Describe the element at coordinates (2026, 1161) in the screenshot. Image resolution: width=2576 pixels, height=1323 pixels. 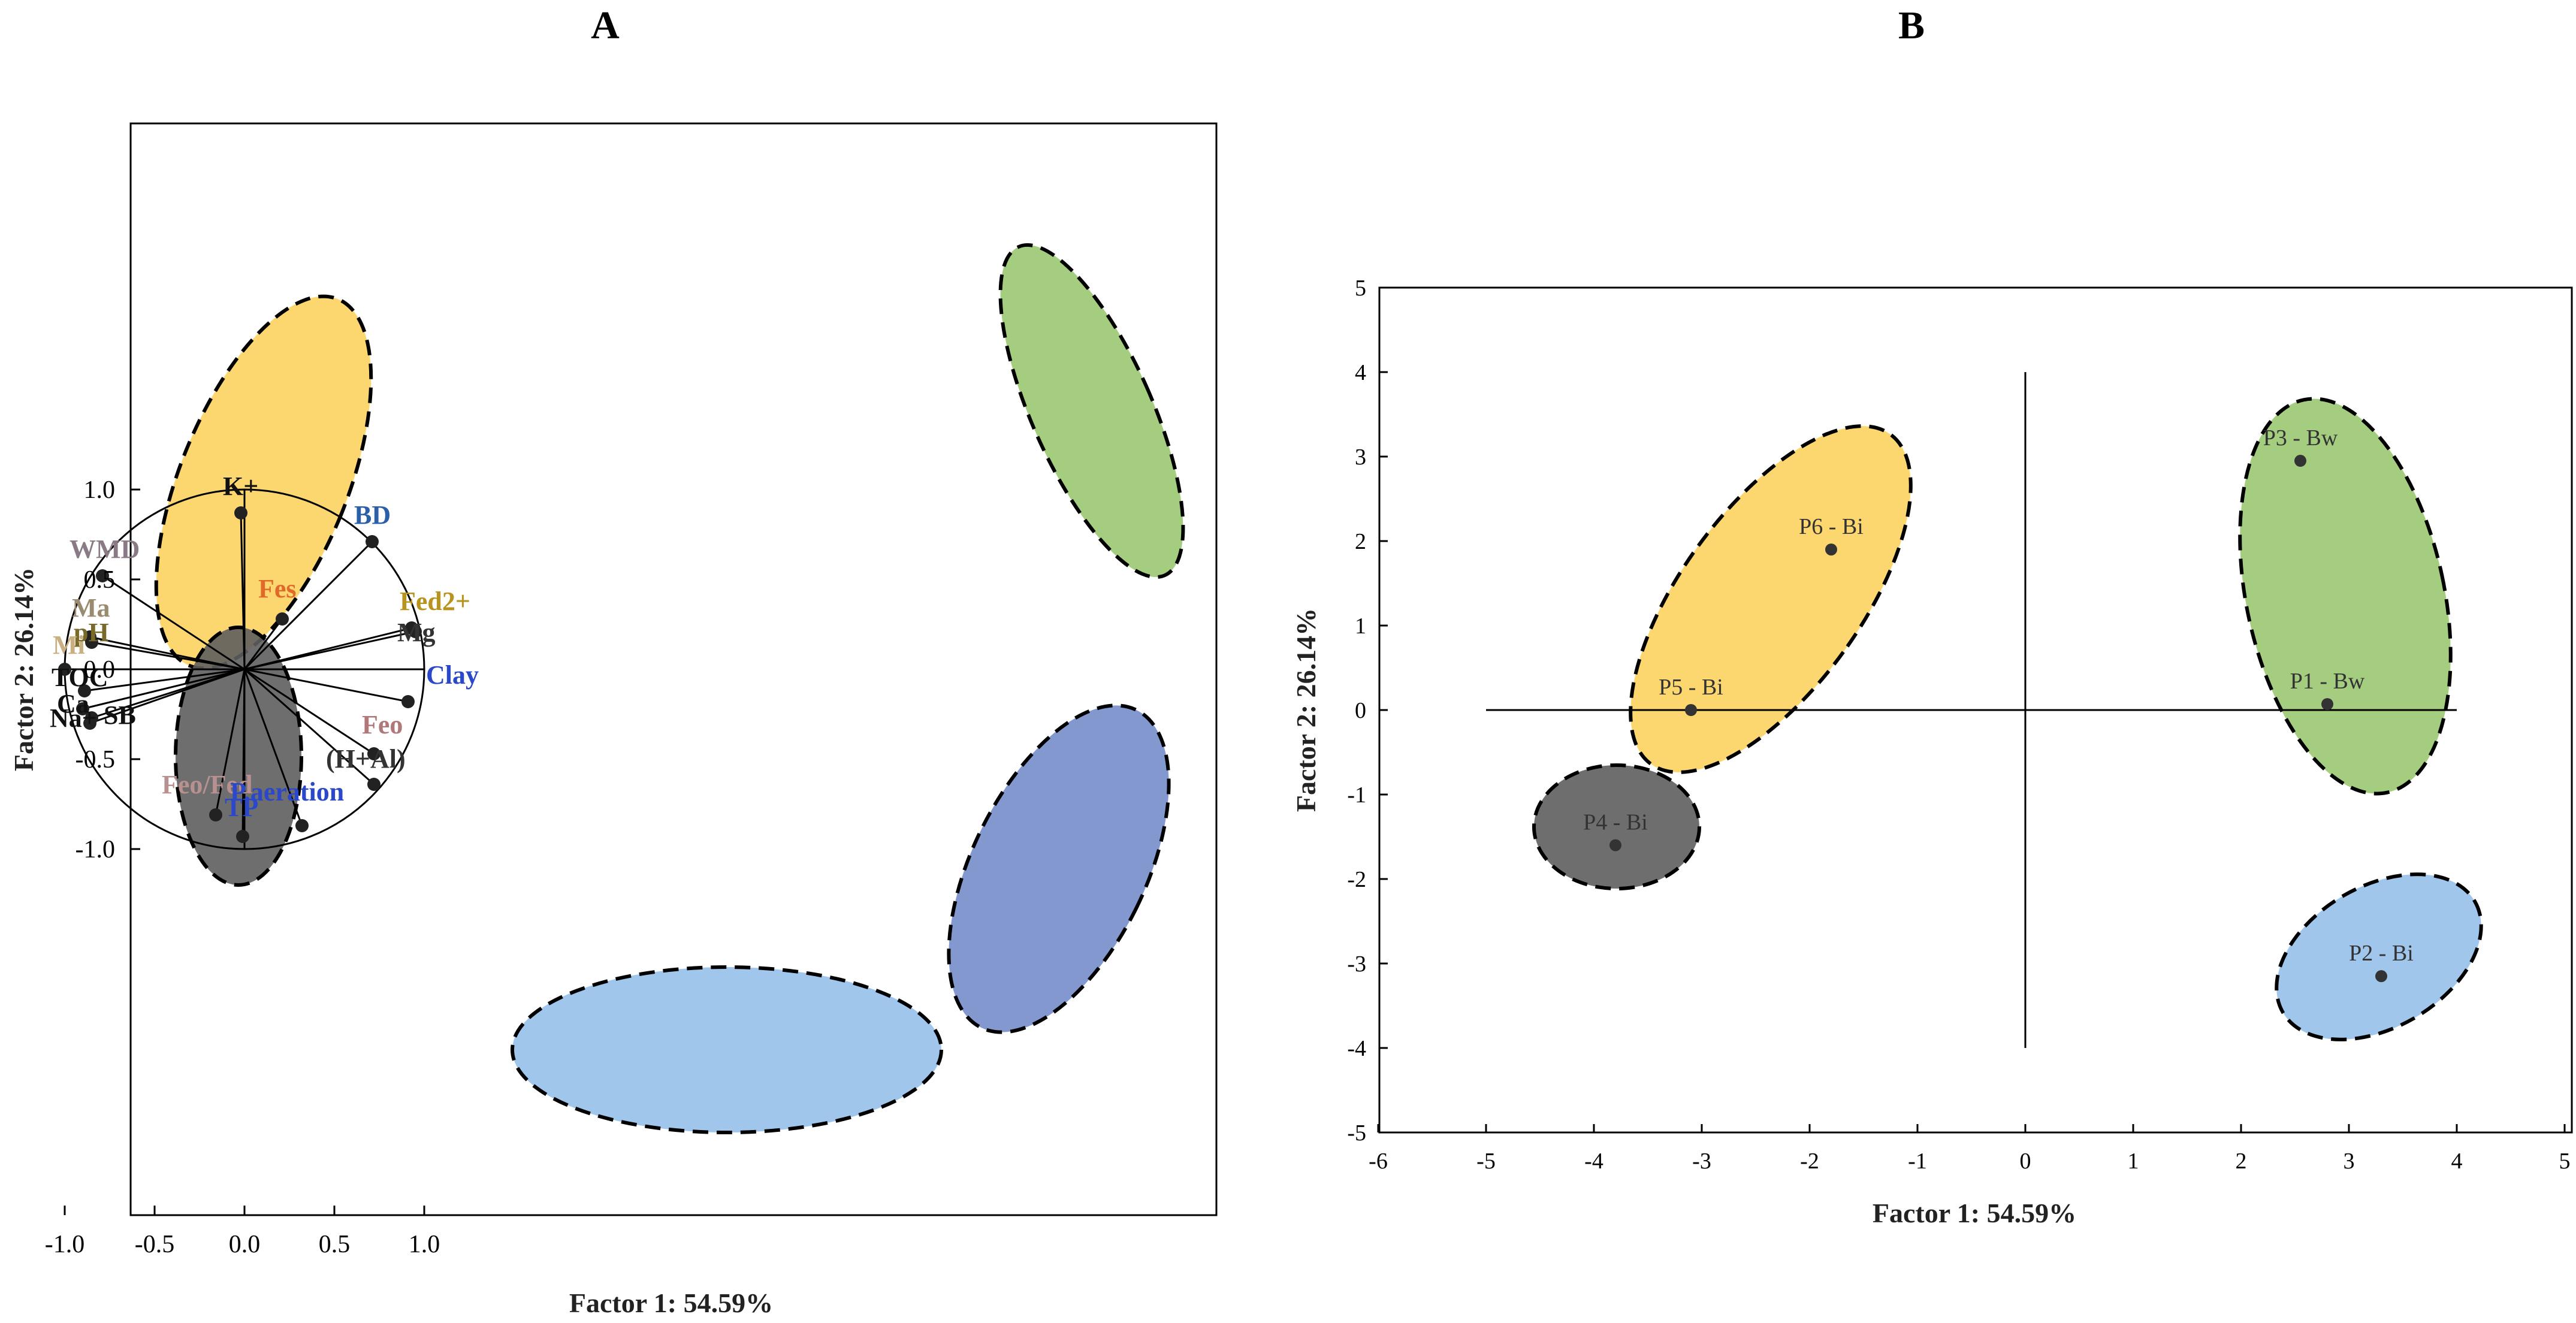
I see `x-tick-label: 0` at that location.